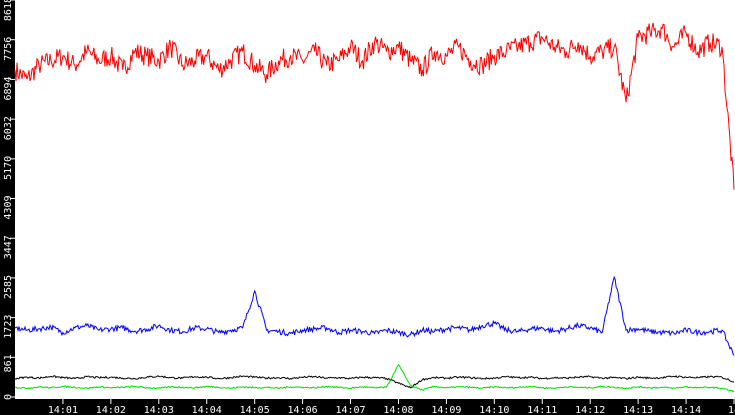  What do you see at coordinates (494, 410) in the screenshot?
I see `x-tick-label: 14:10` at bounding box center [494, 410].